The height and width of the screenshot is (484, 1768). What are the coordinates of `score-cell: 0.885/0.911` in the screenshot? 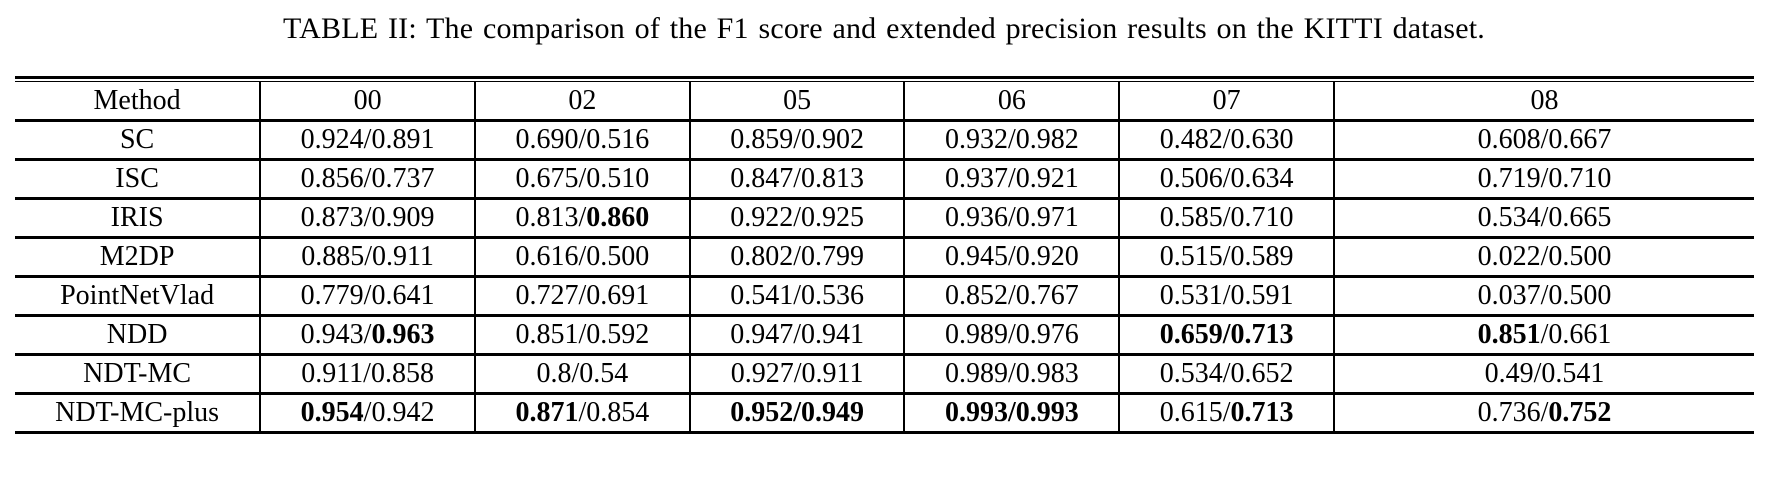 It's located at (368, 257).